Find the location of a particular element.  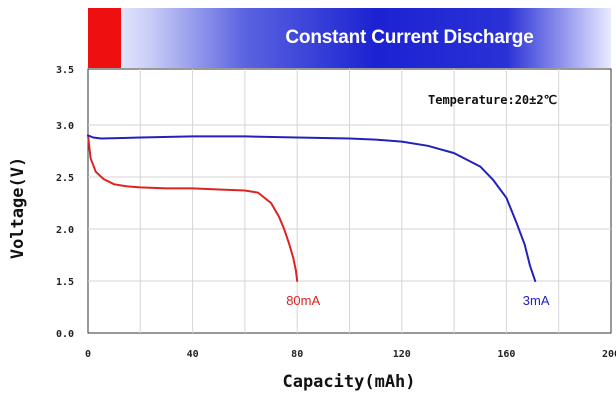

x-tick-labels: 0 40 80 120 160 200 is located at coordinates (350, 354).